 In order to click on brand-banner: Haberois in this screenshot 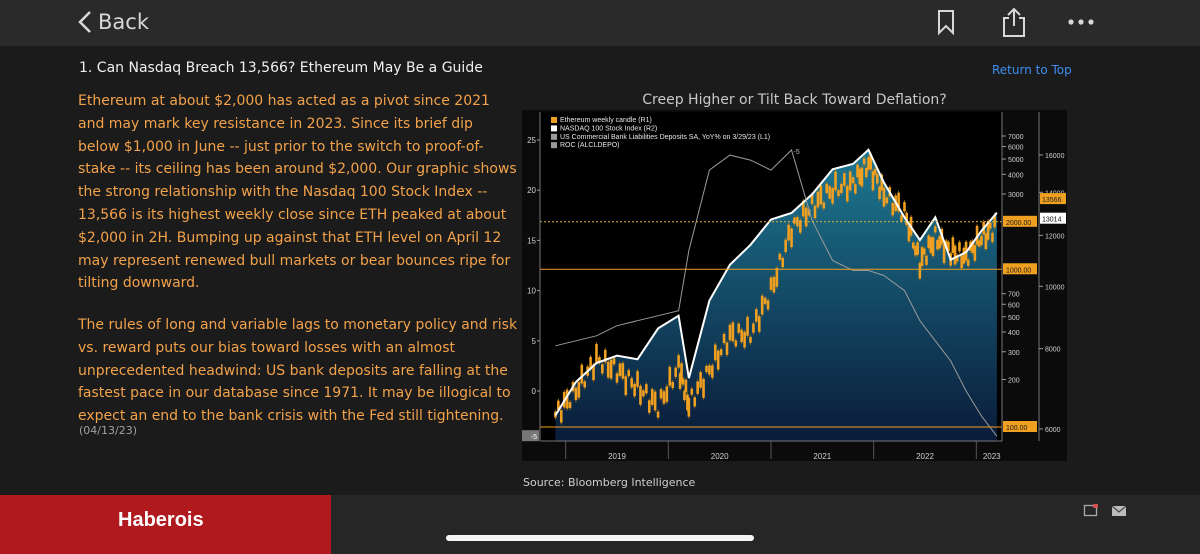, I will do `click(165, 524)`.